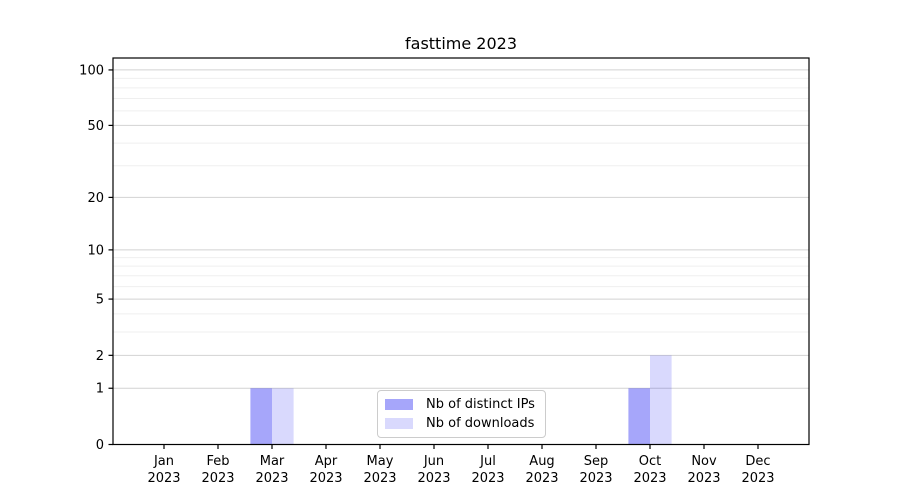  Describe the element at coordinates (91, 70) in the screenshot. I see `y-tick-label-100: 100` at that location.